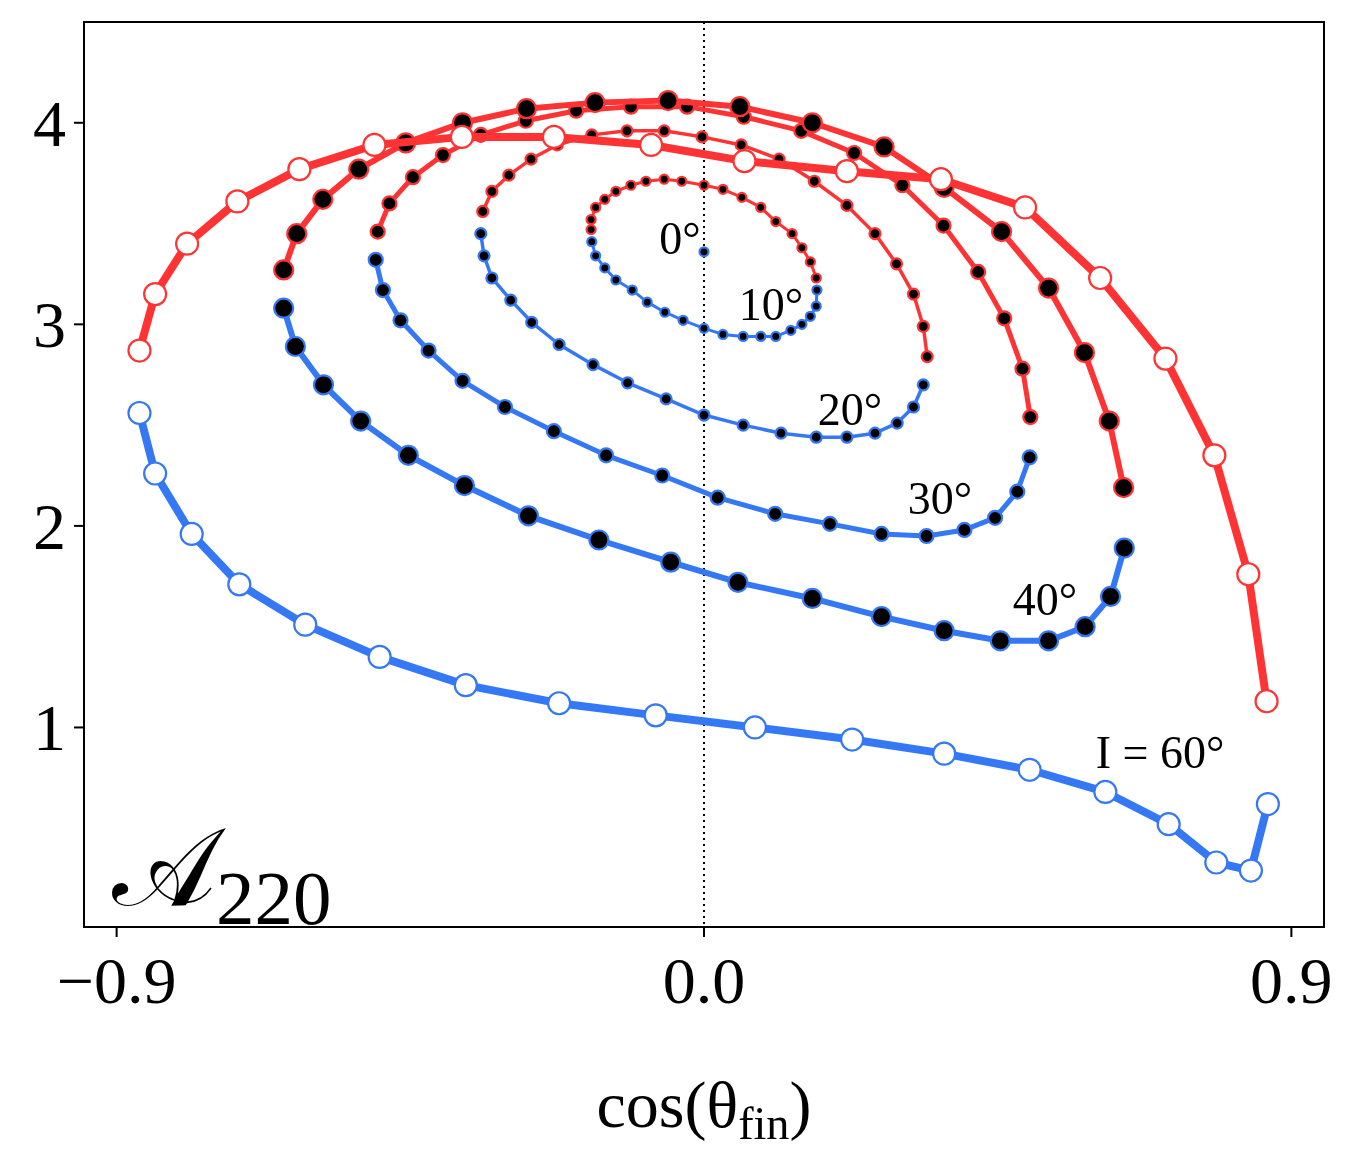 Image resolution: width=1368 pixels, height=1171 pixels. Describe the element at coordinates (49, 123) in the screenshot. I see `y-tick-label: 4` at that location.